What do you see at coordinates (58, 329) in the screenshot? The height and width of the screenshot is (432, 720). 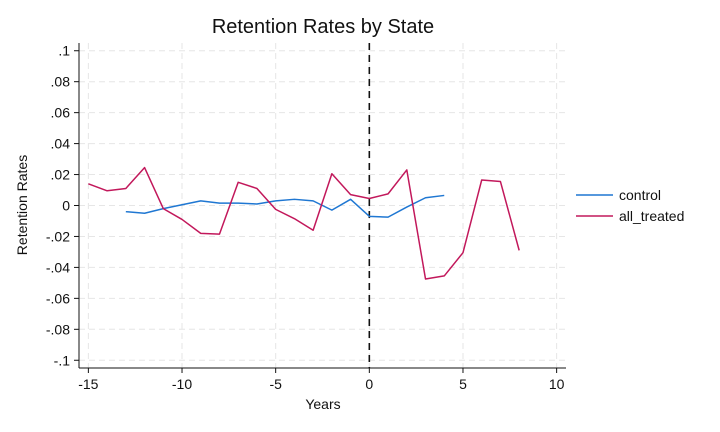 I see `y-tick-label: -.08` at bounding box center [58, 329].